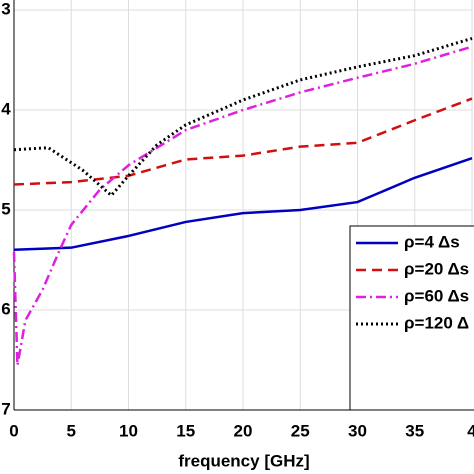  I want to click on y-tick-label: 4, so click(6, 108).